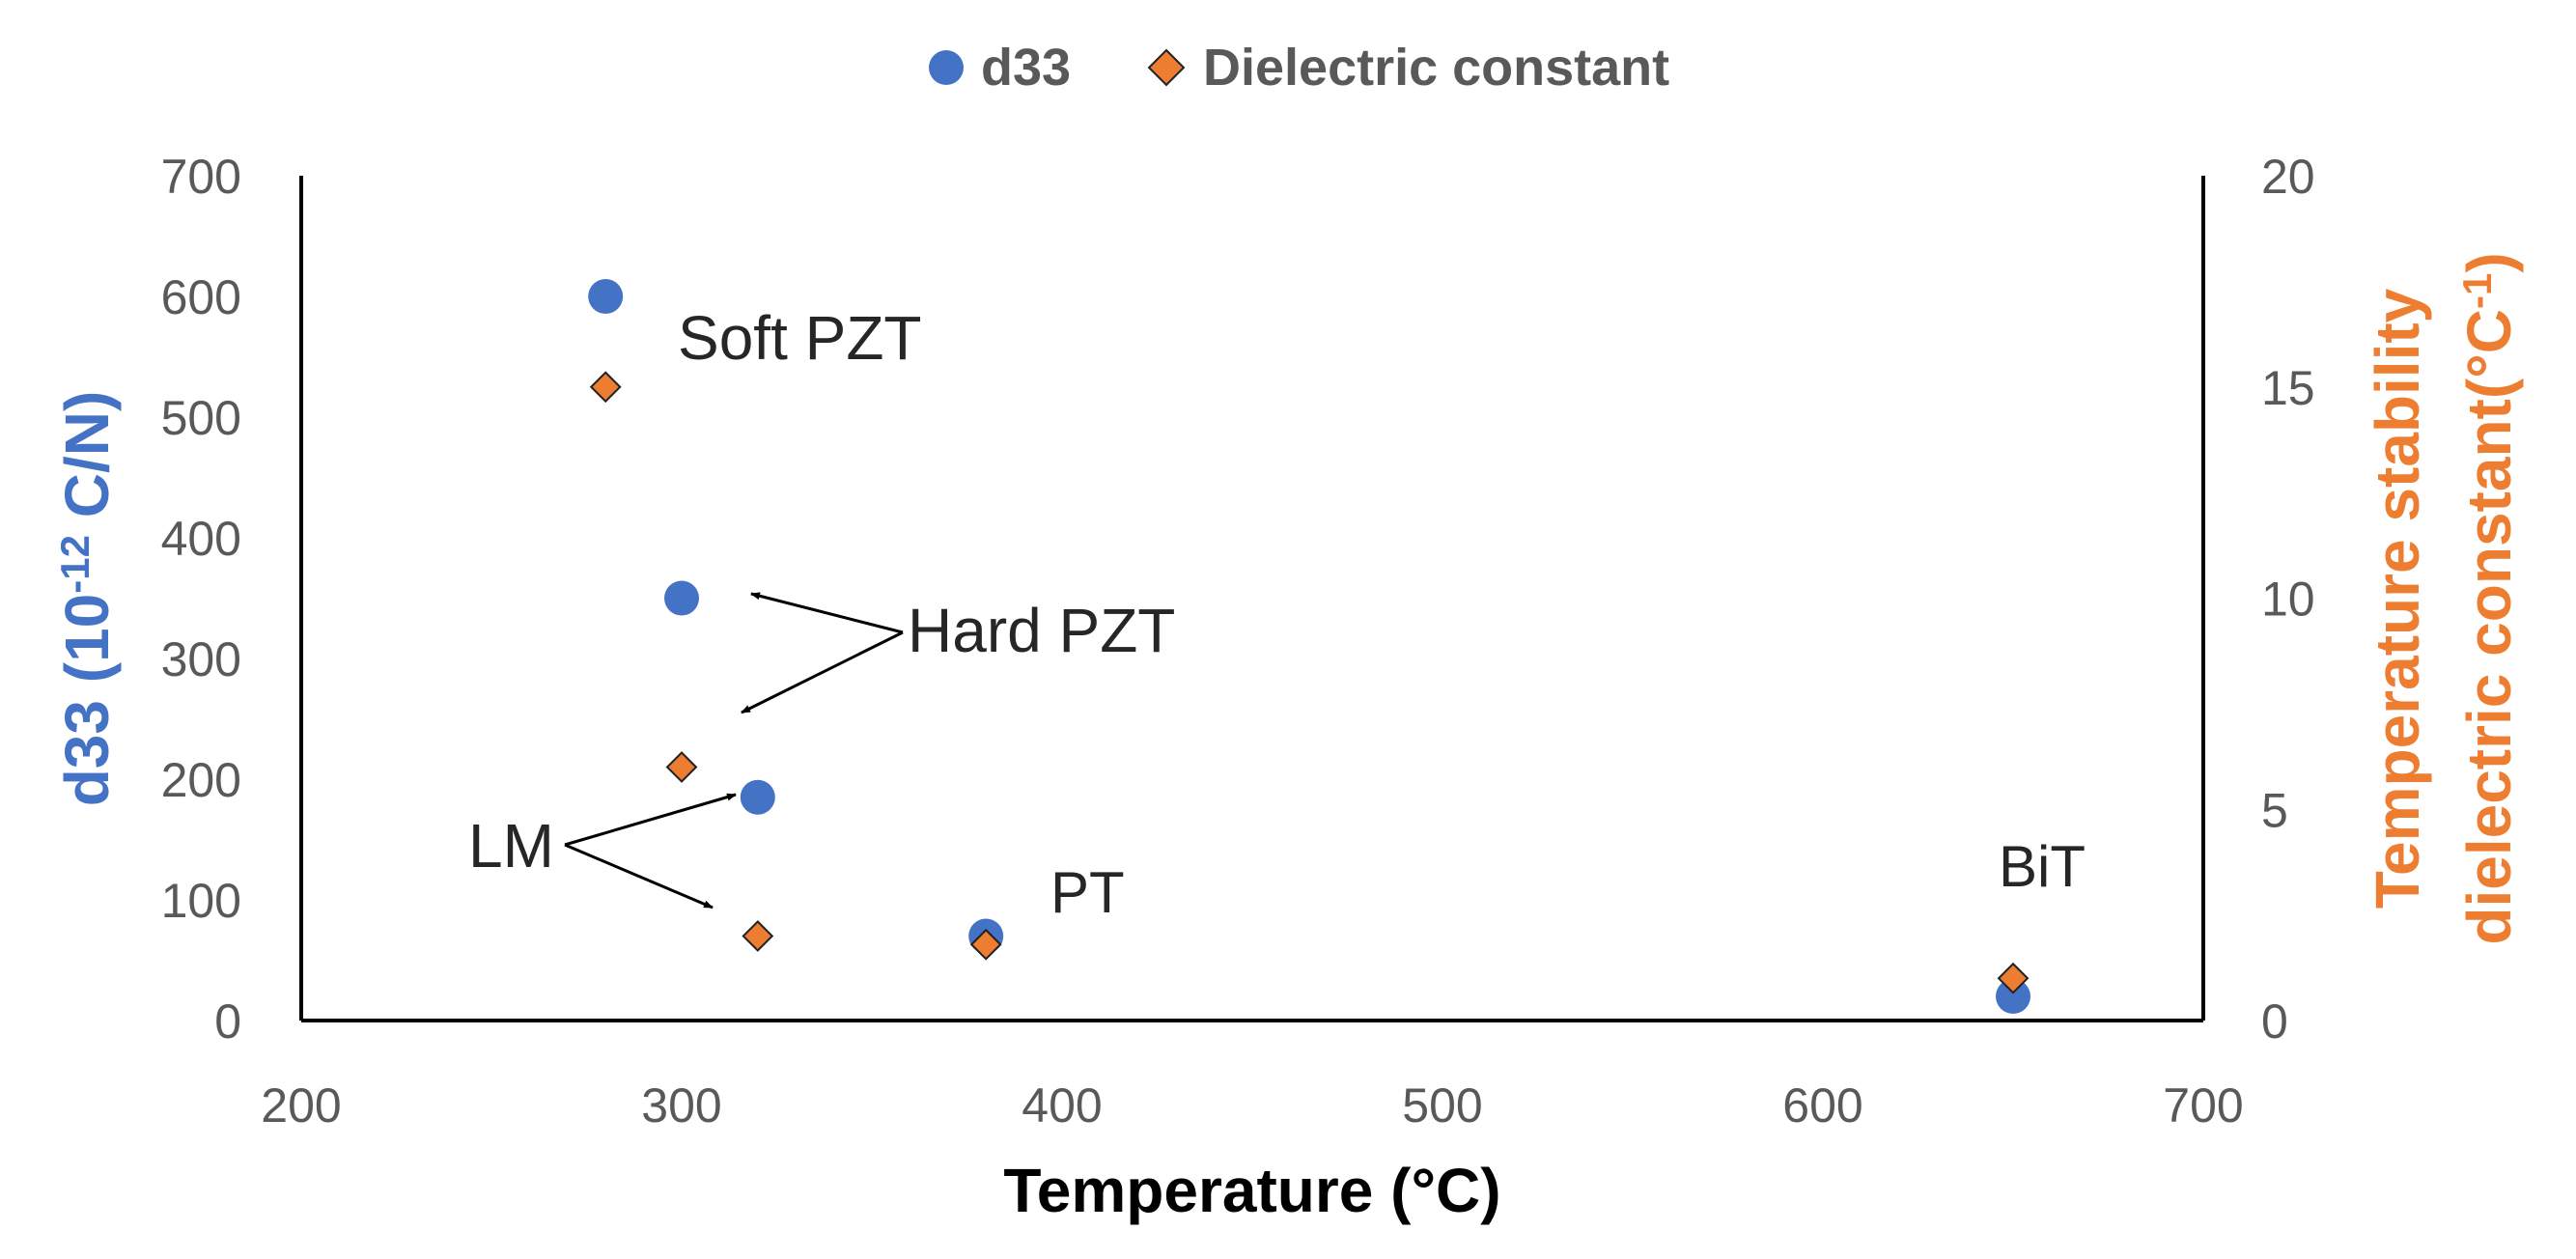 Image resolution: width=2576 pixels, height=1259 pixels. I want to click on y-tick-label: 0, so click(228, 1021).